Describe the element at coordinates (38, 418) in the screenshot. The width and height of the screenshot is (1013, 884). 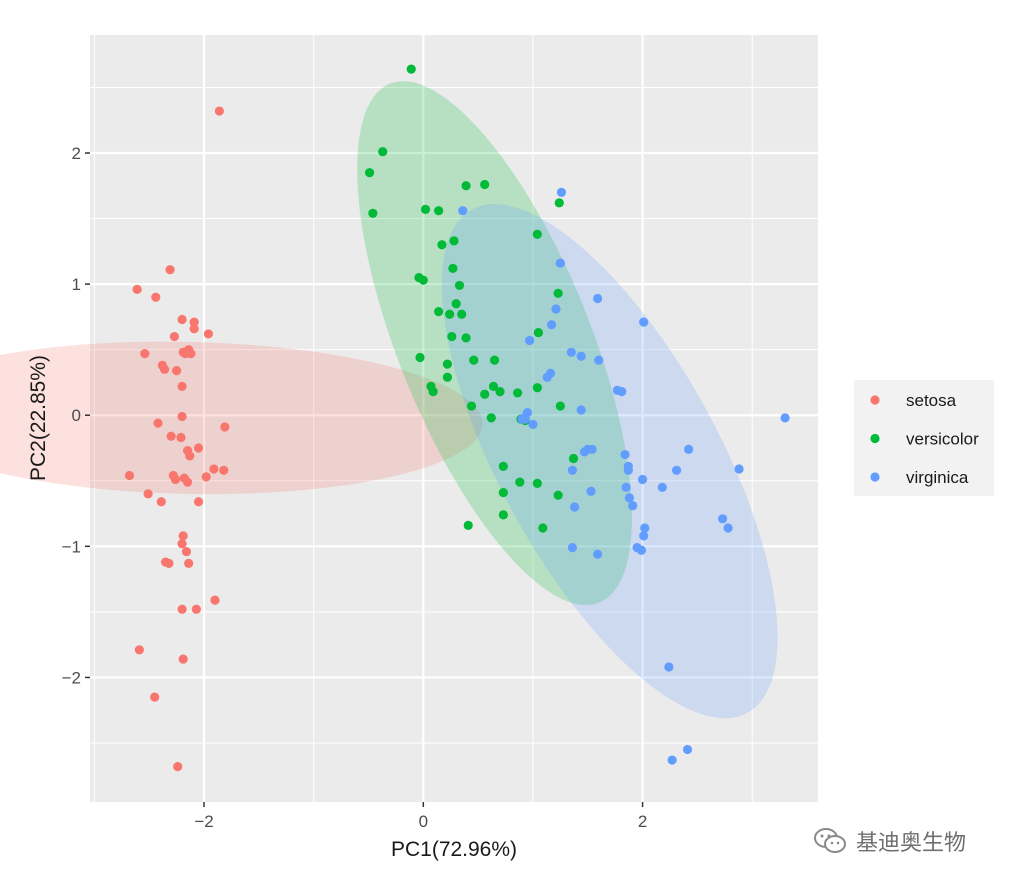
I see `y-axis-title: PC2(22.85%)` at that location.